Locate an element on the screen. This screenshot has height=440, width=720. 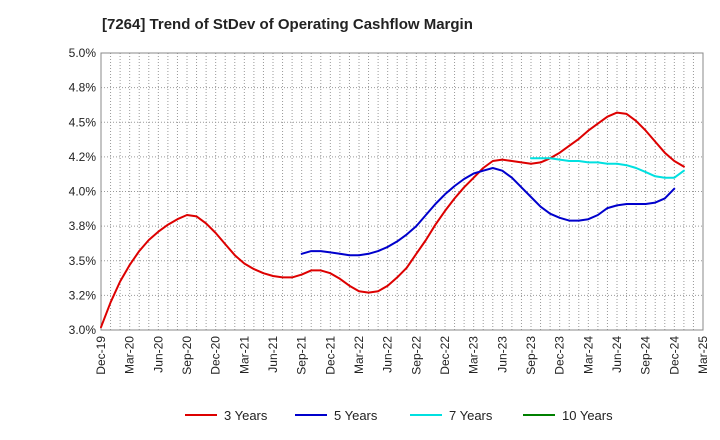
x-tick-label: Sep-21 is located at coordinates (302, 355).